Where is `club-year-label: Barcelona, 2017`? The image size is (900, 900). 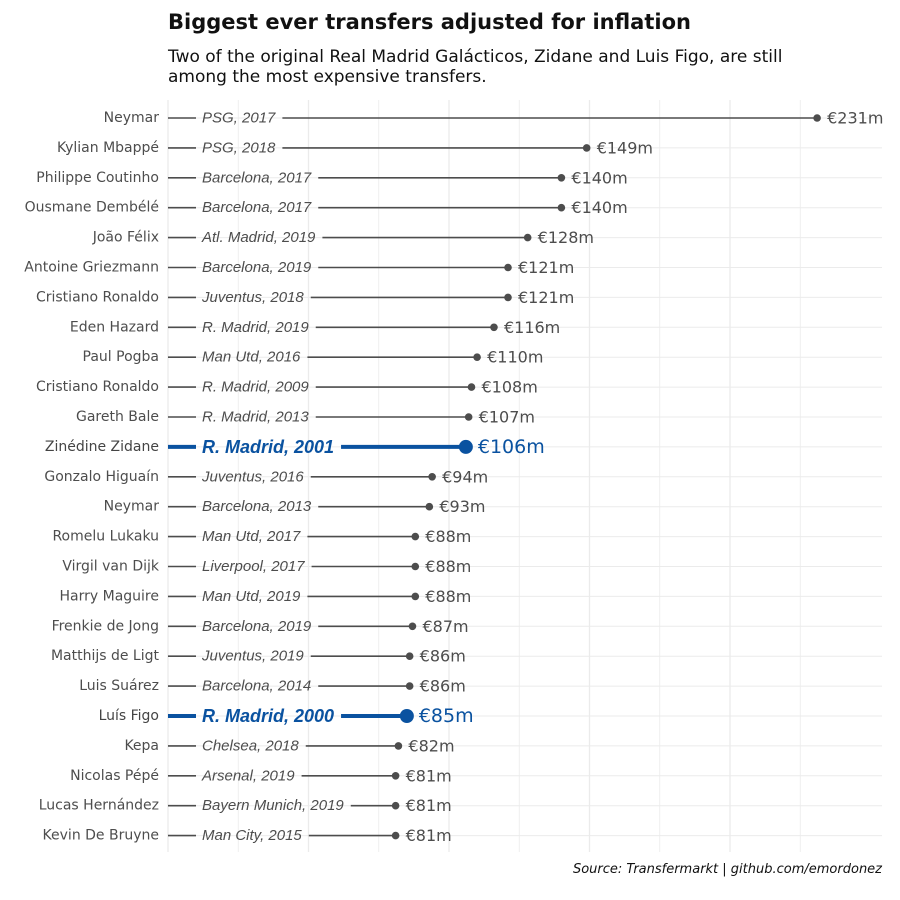 club-year-label: Barcelona, 2017 is located at coordinates (257, 207).